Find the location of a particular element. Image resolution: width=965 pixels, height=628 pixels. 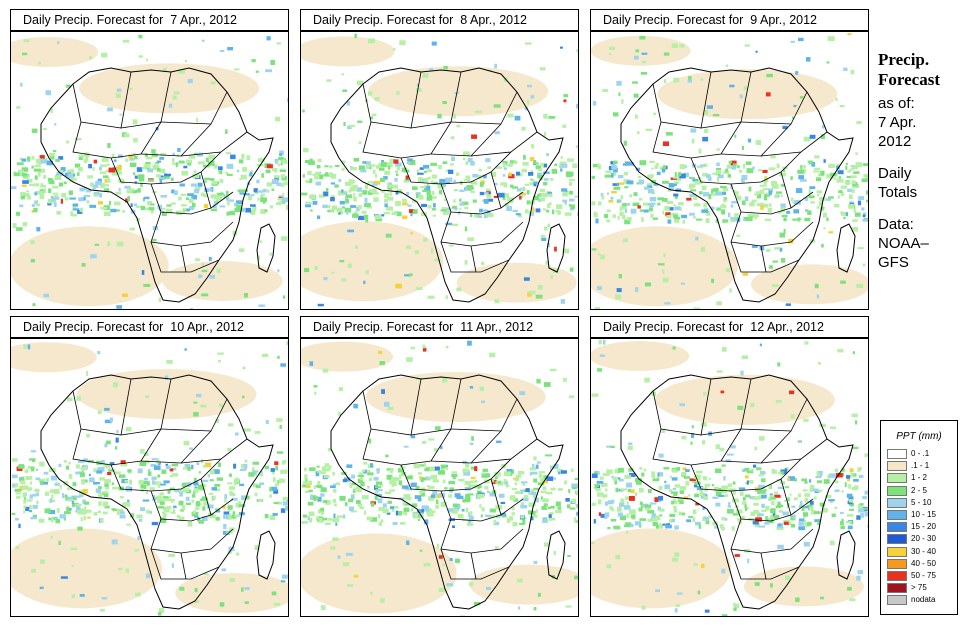

asof-date-line2: 2012 is located at coordinates (895, 141).